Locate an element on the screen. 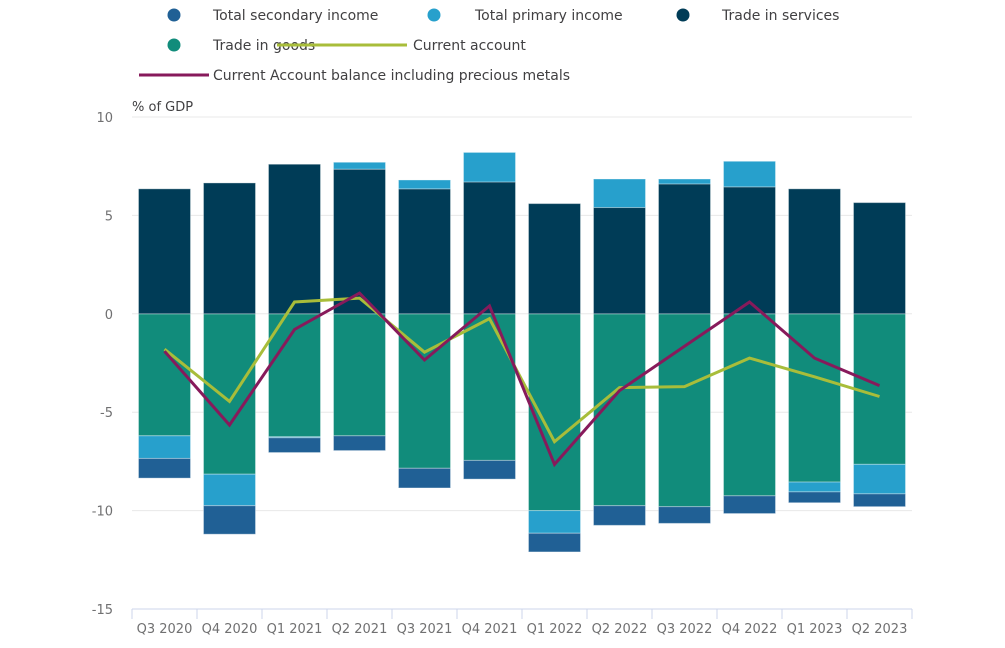 This screenshot has width=1005, height=648. legend-label-primary-income: Total primary income is located at coordinates (548, 16).